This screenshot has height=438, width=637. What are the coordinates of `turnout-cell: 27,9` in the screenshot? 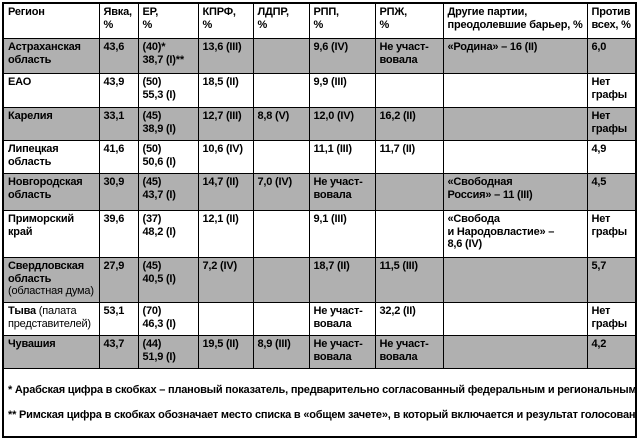 It's located at (118, 280).